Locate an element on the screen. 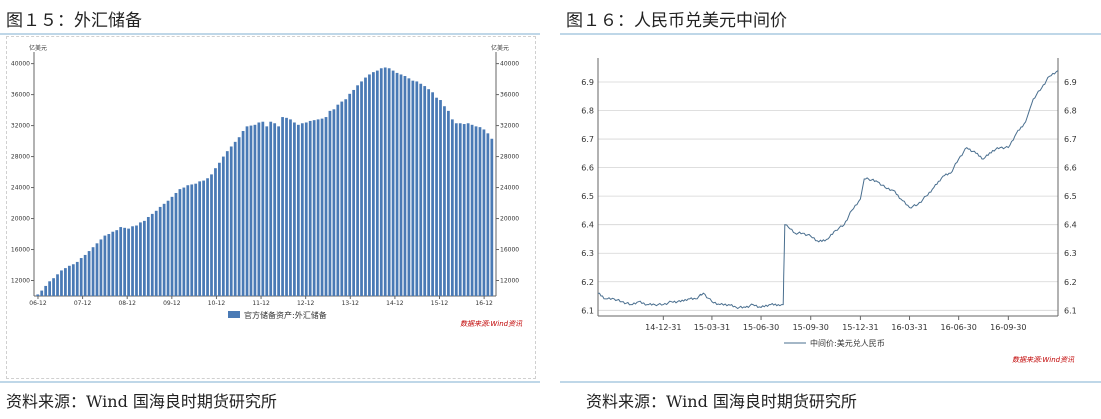  y2-tick-label: 16000 is located at coordinates (509, 250).